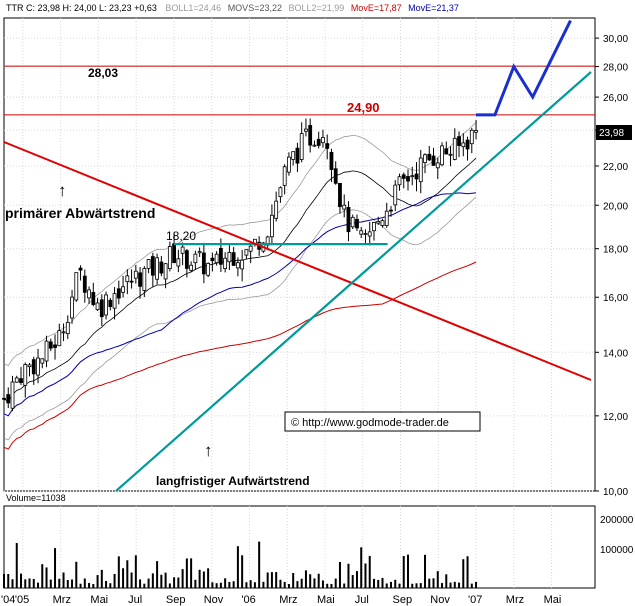 This screenshot has width=635, height=606. I want to click on x-tick-label: Nov, so click(440, 600).